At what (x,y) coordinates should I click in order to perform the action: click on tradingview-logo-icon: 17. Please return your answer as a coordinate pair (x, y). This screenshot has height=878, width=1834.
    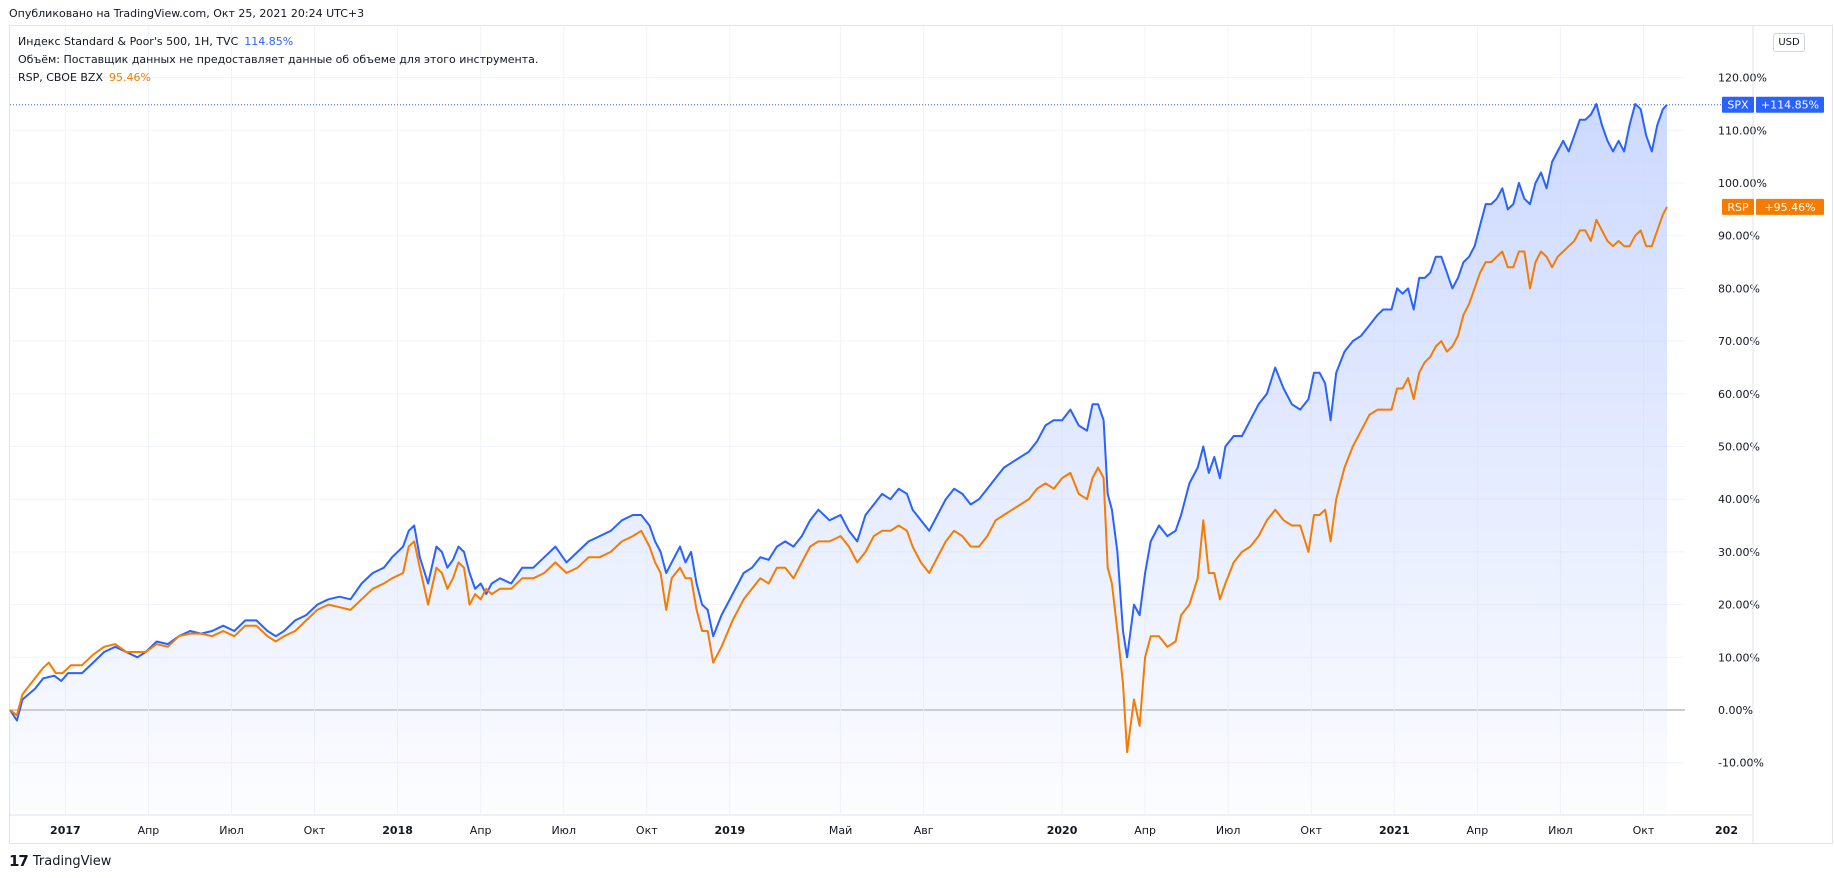
    Looking at the image, I should click on (19, 861).